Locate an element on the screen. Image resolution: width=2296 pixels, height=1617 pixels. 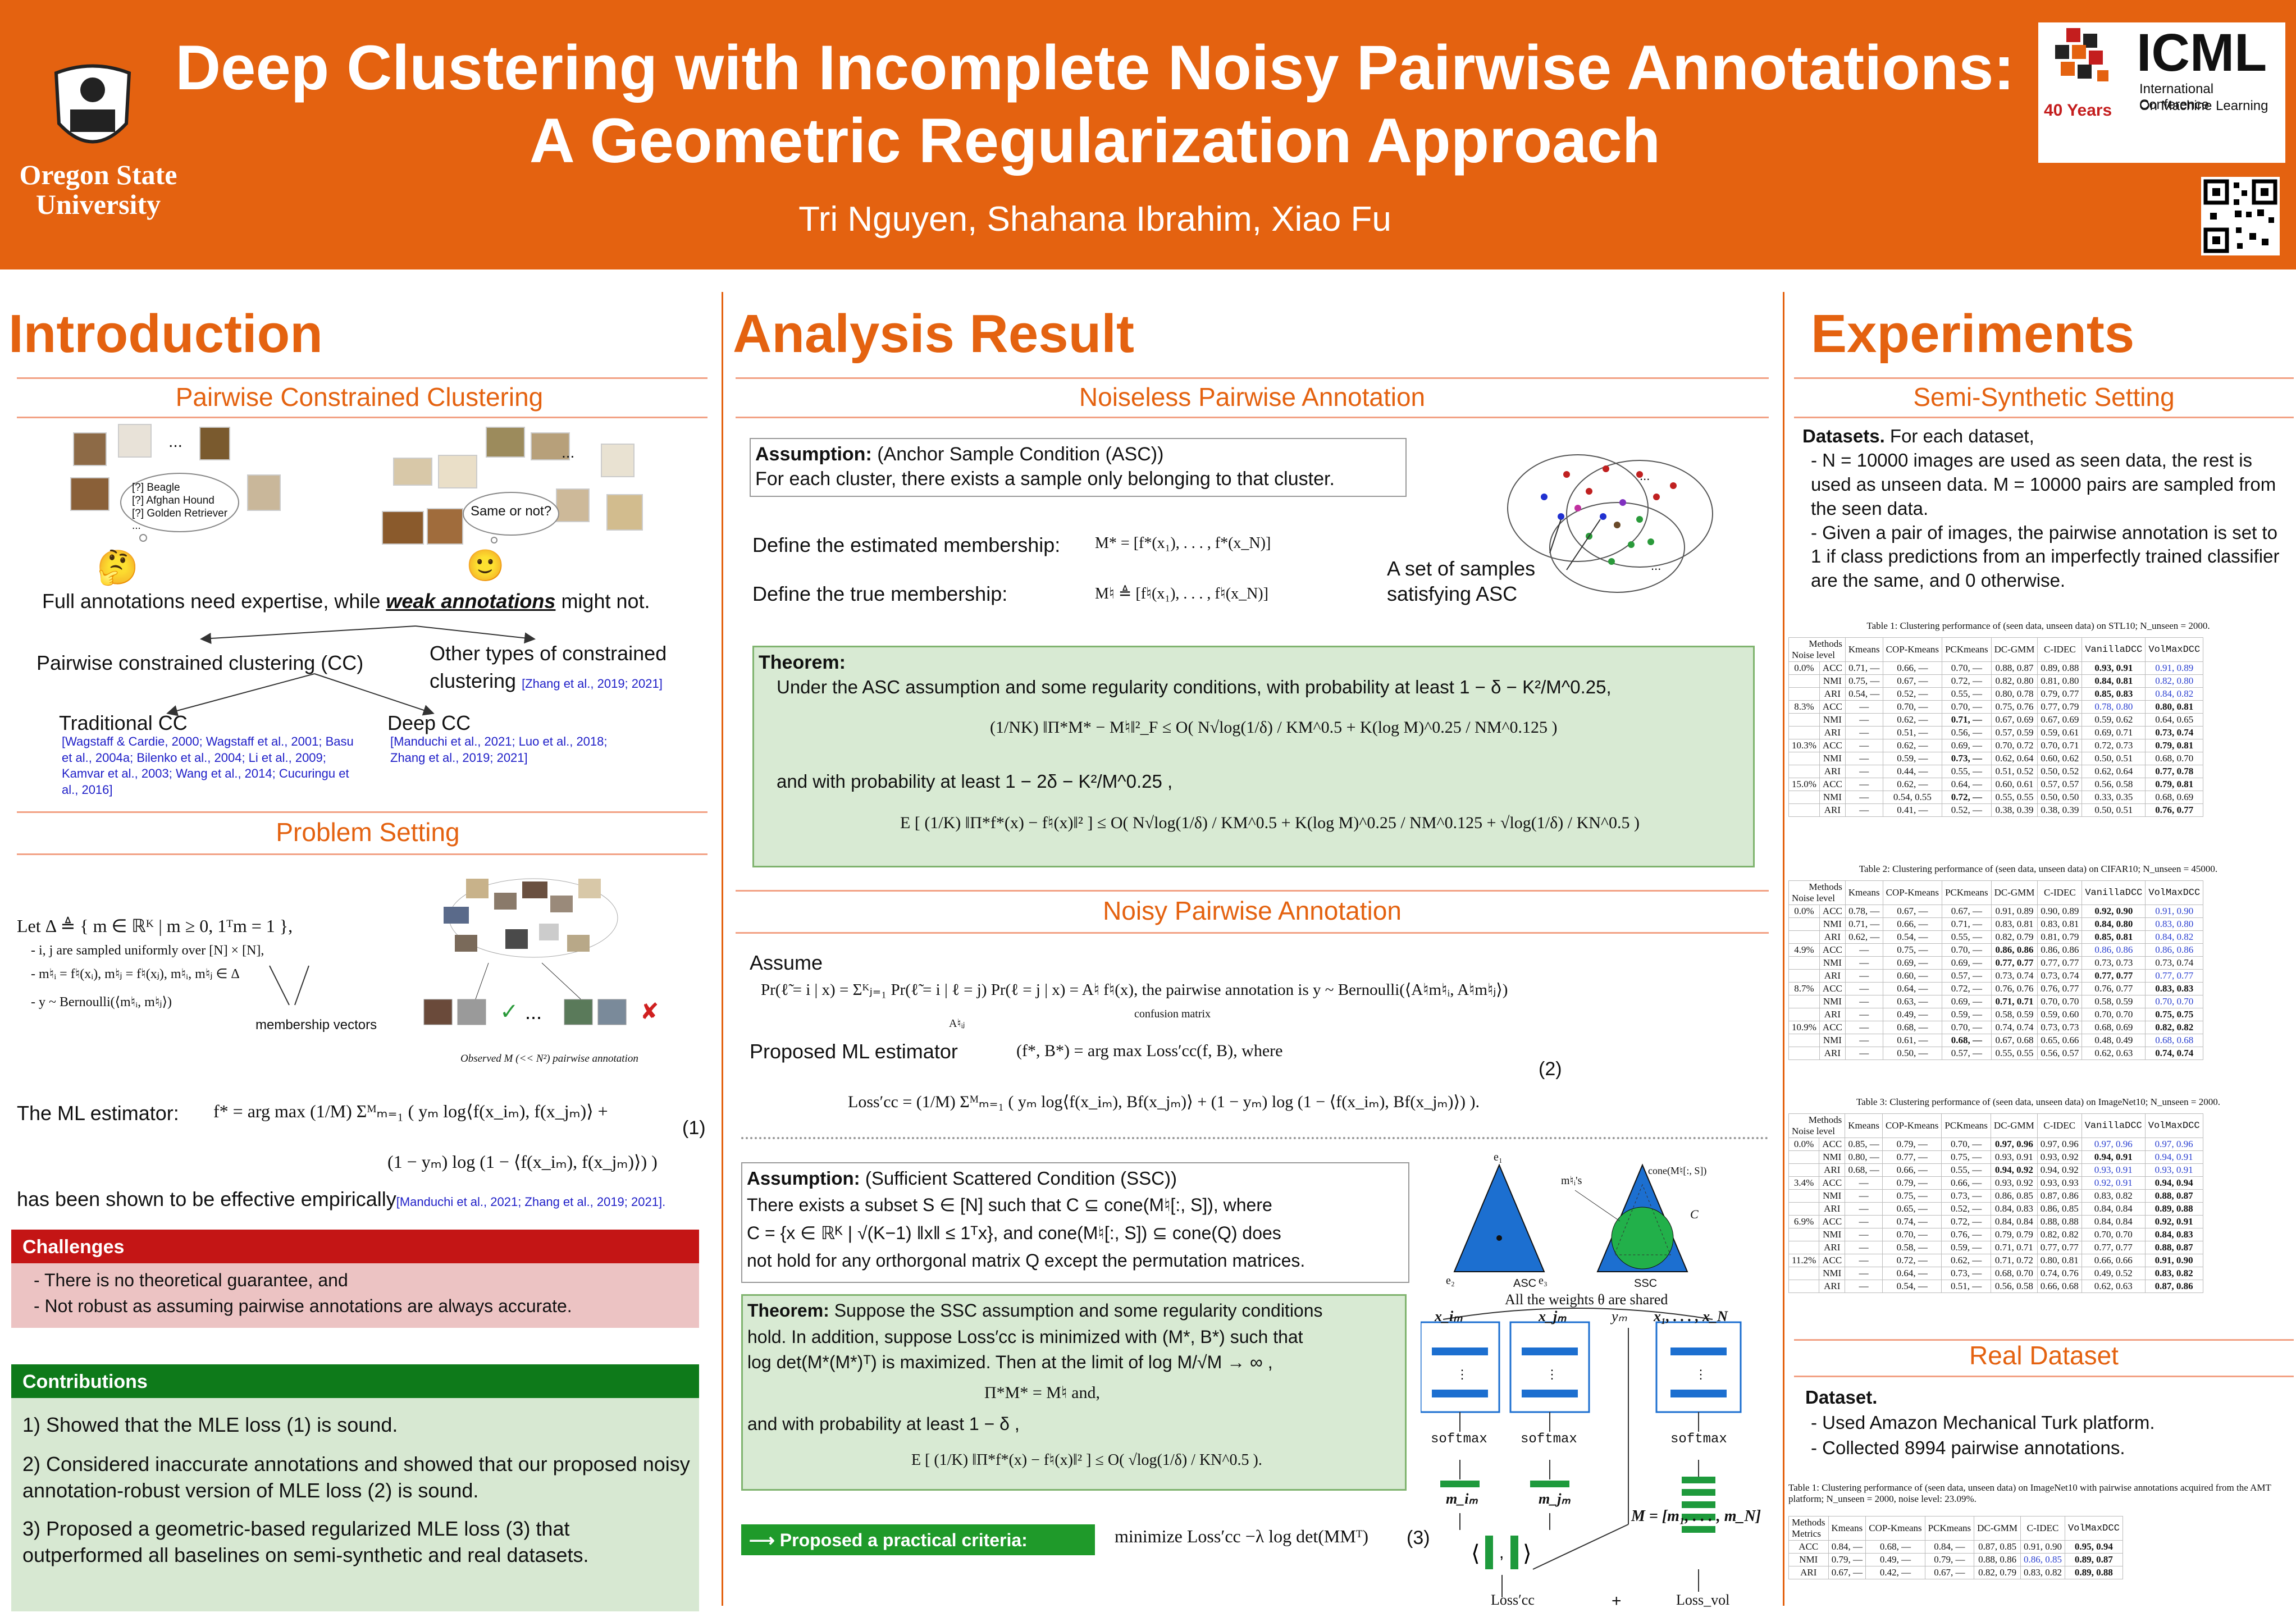
table-header-cell: Kmeans is located at coordinates (1864, 892).